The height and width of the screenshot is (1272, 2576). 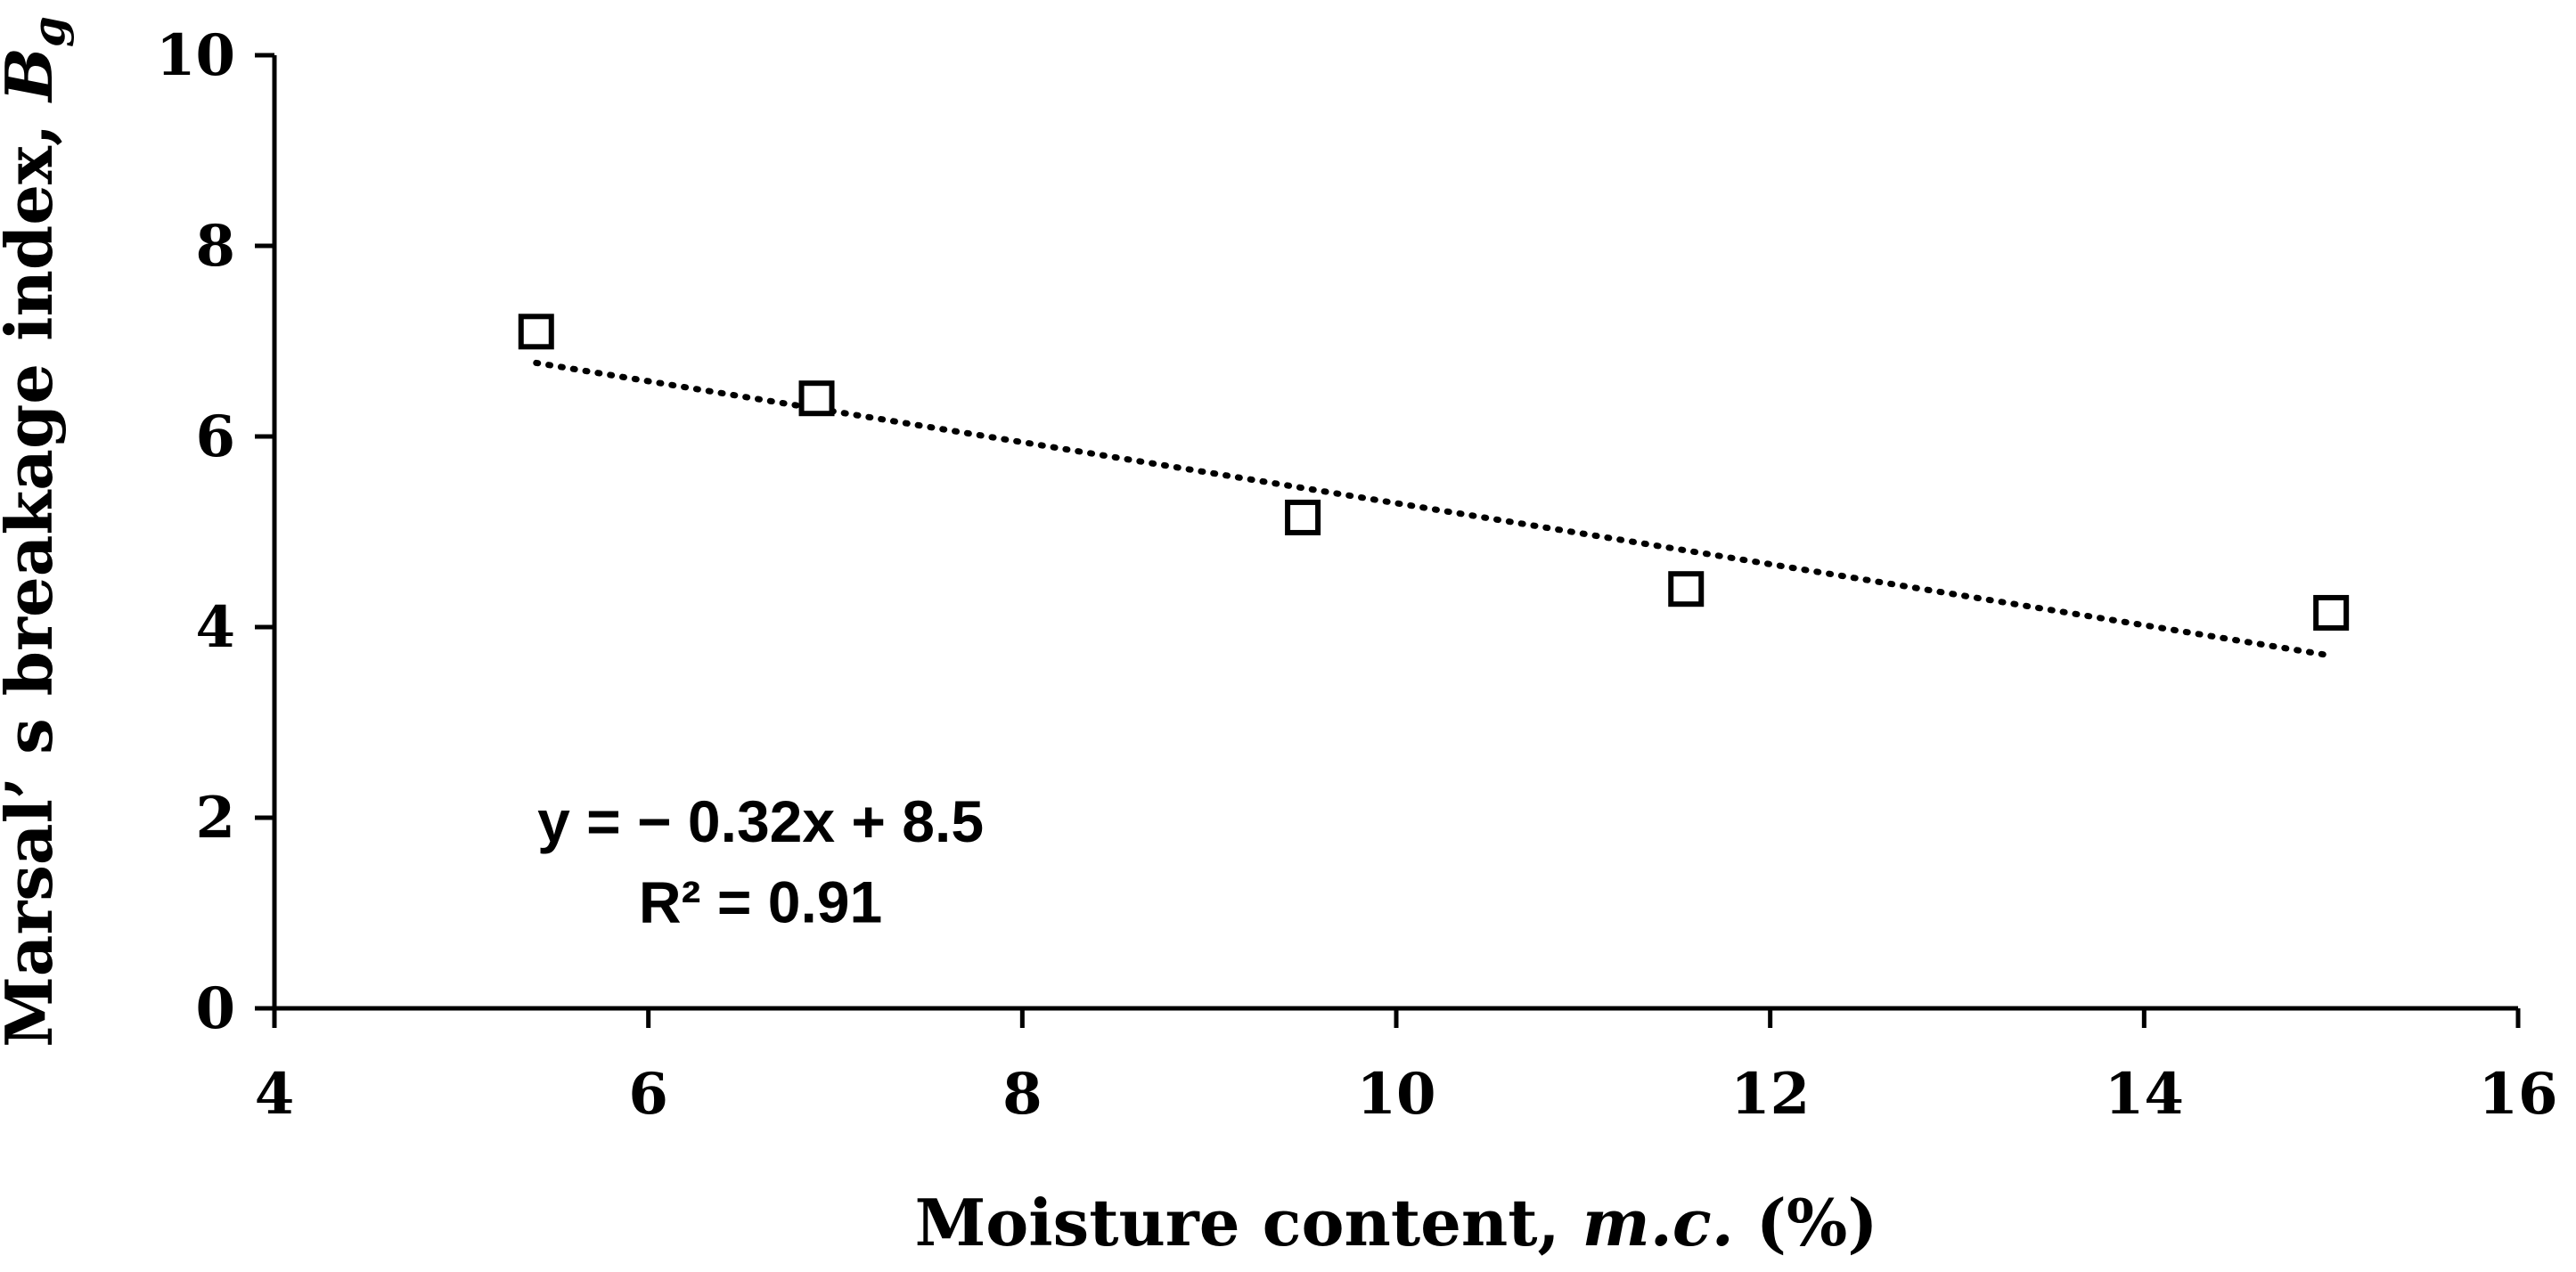 I want to click on y-tick-label: 6, so click(x=215, y=437).